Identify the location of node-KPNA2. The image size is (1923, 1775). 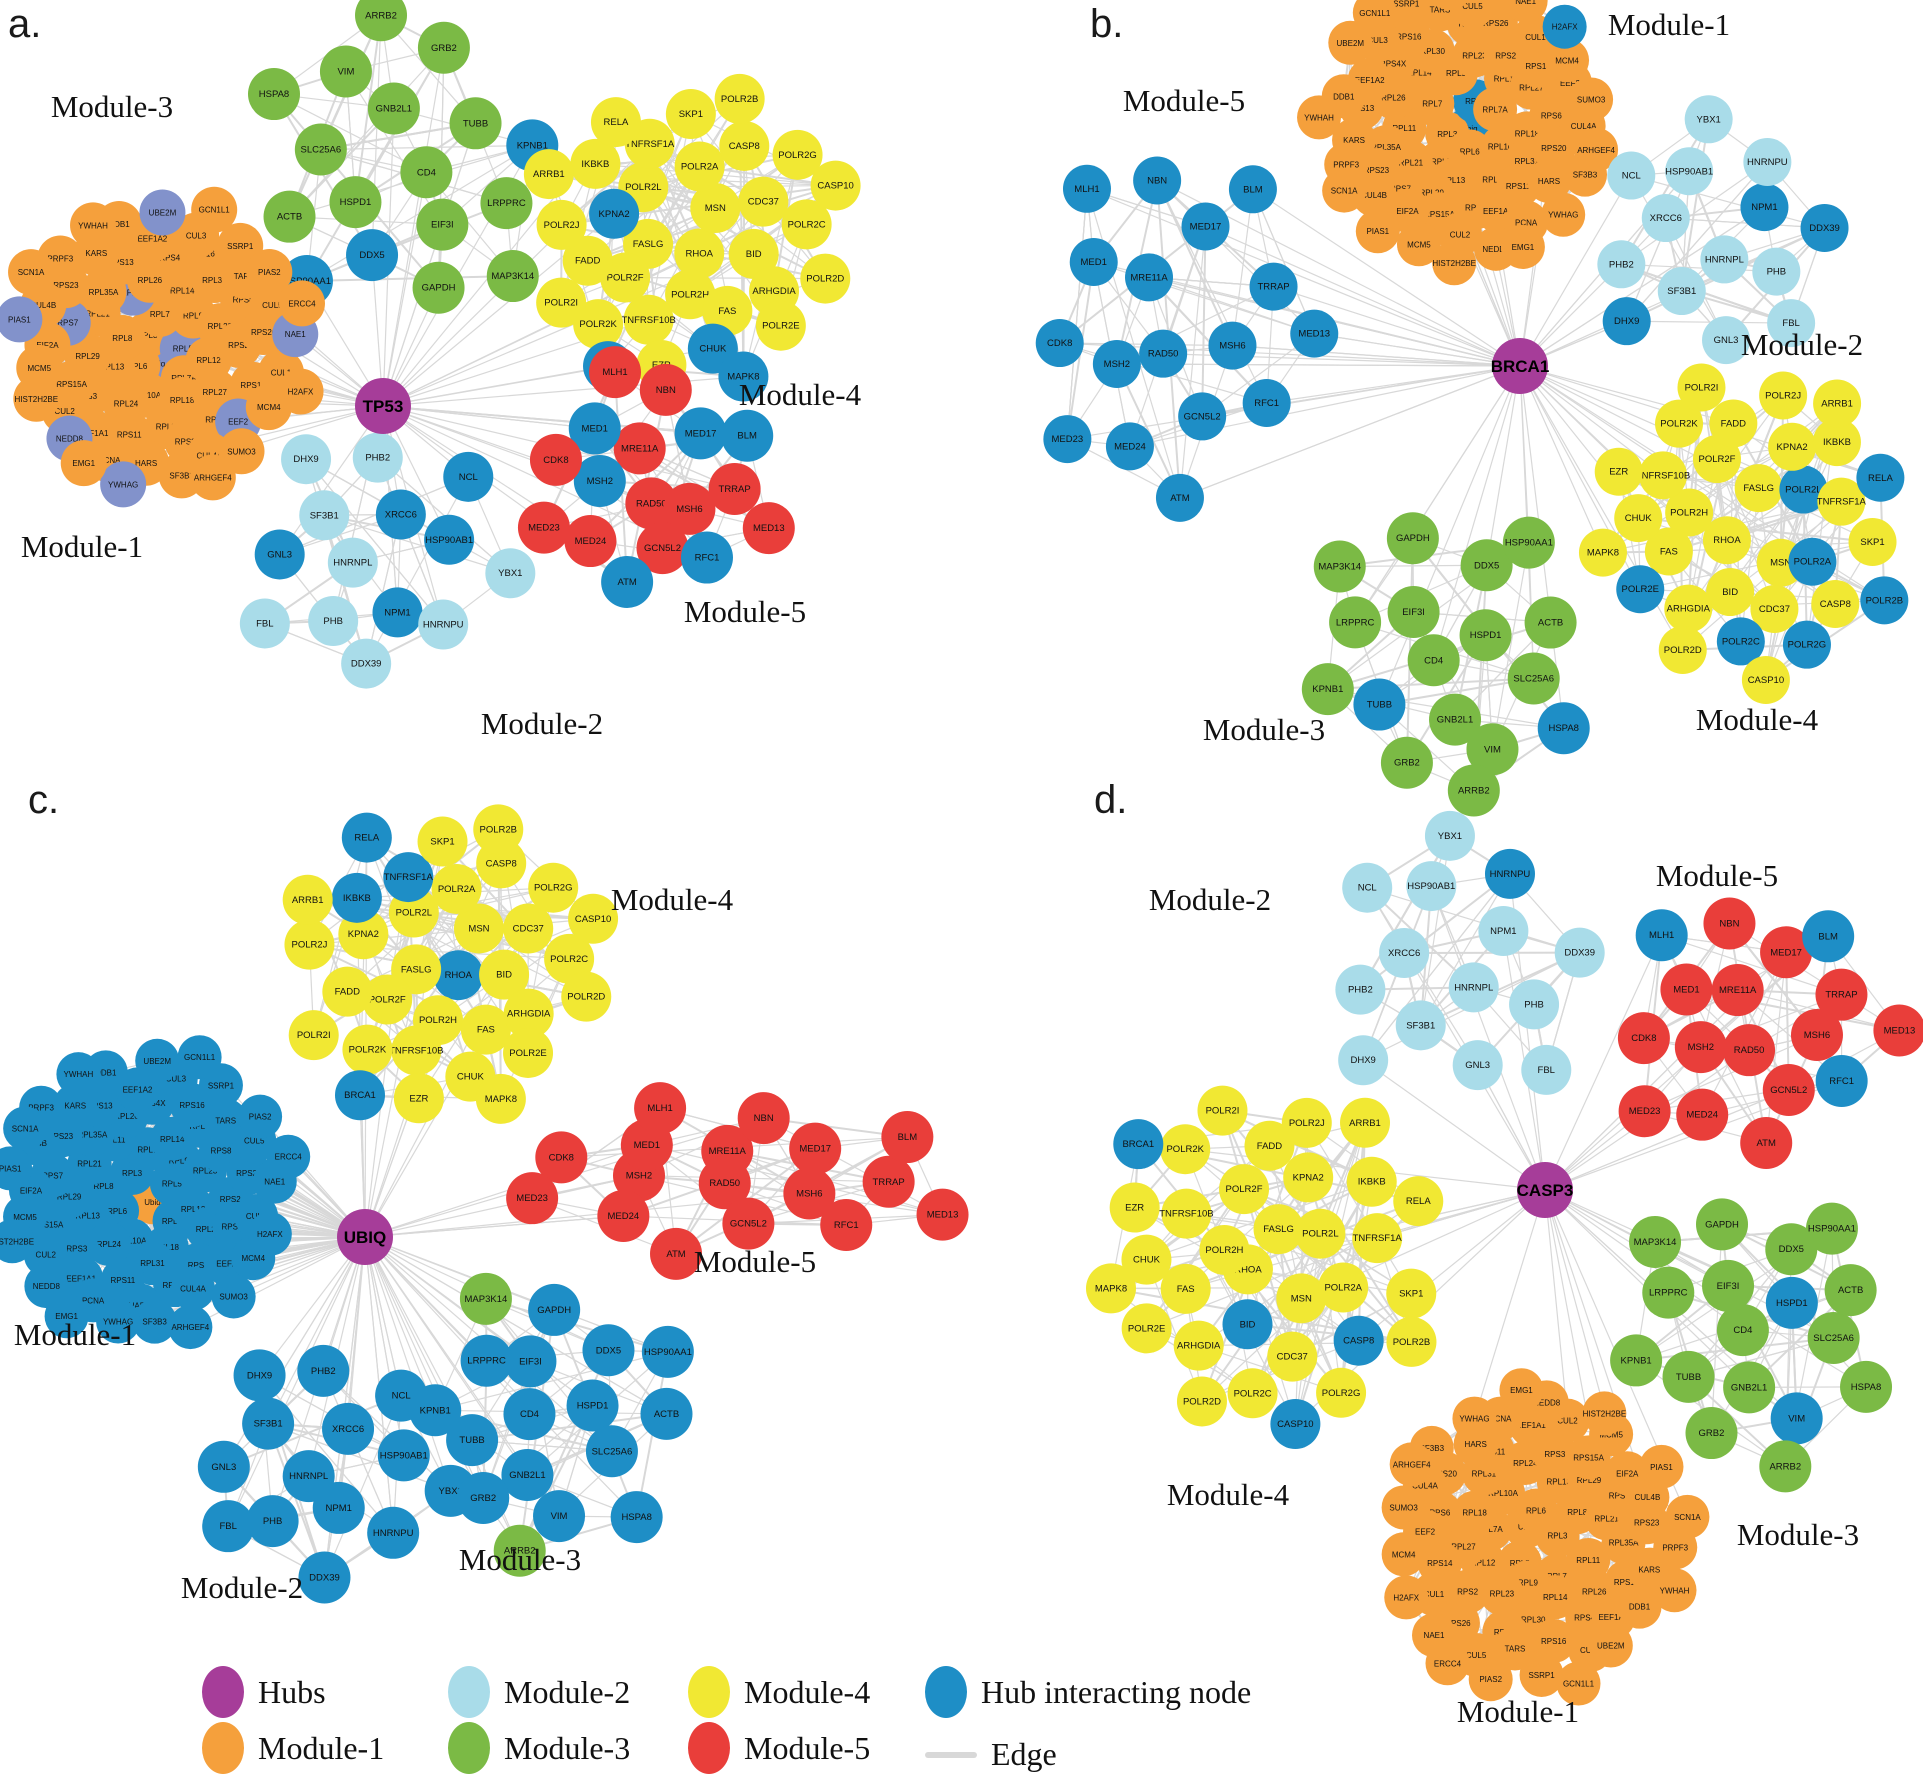
(614, 213).